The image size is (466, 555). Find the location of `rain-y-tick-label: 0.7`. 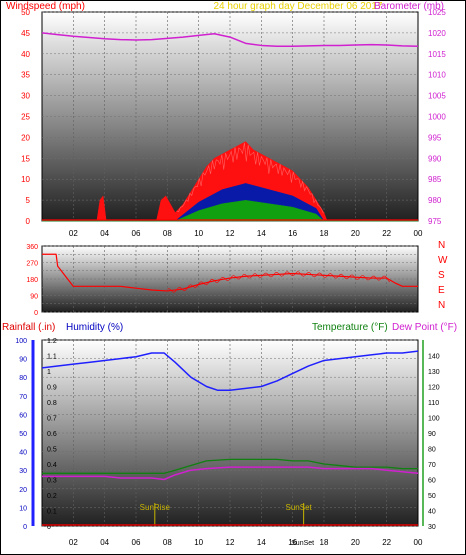

rain-y-tick-label: 0.7 is located at coordinates (52, 419).